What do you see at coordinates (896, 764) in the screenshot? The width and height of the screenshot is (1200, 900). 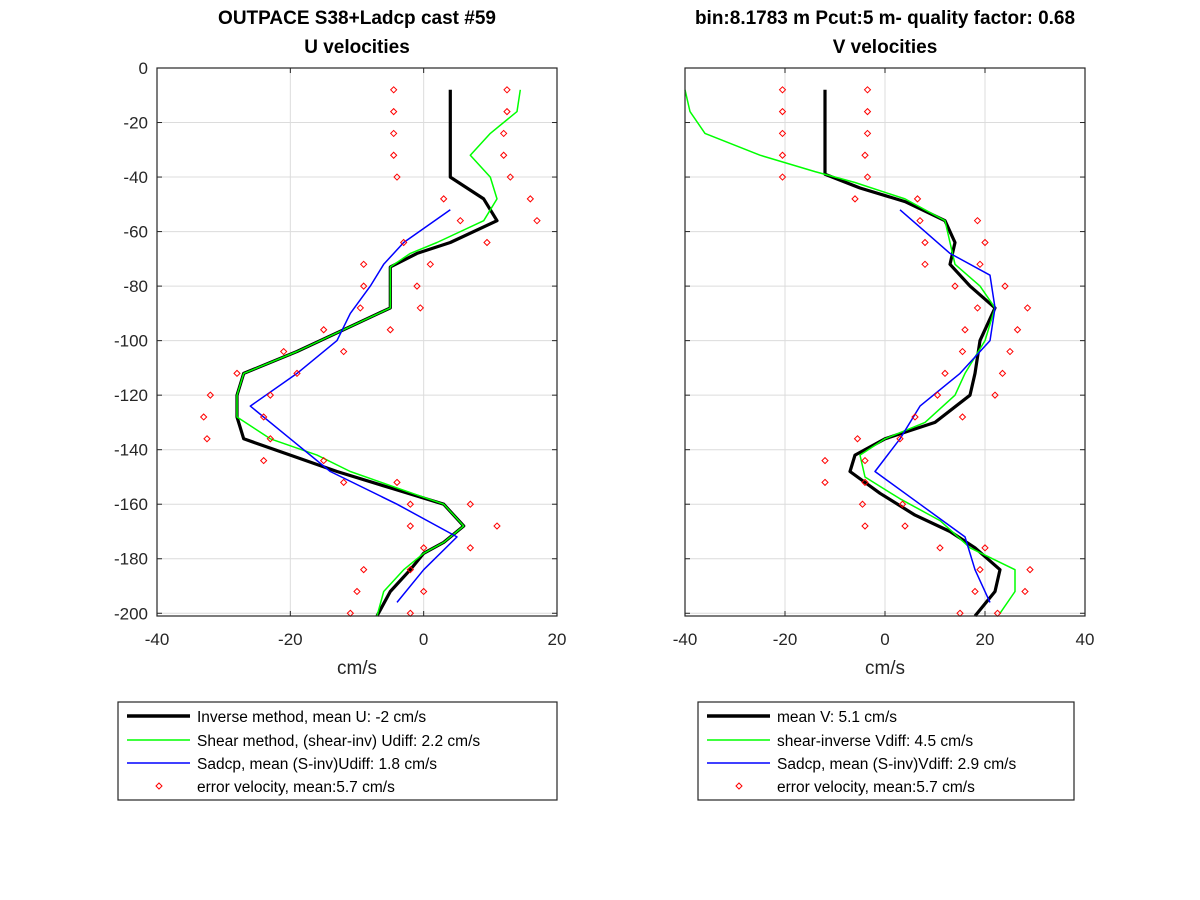 I see `v-legend-sadcp-label: Sadcp, mean (S-inv)Vdiff: 2.9 cm/s` at bounding box center [896, 764].